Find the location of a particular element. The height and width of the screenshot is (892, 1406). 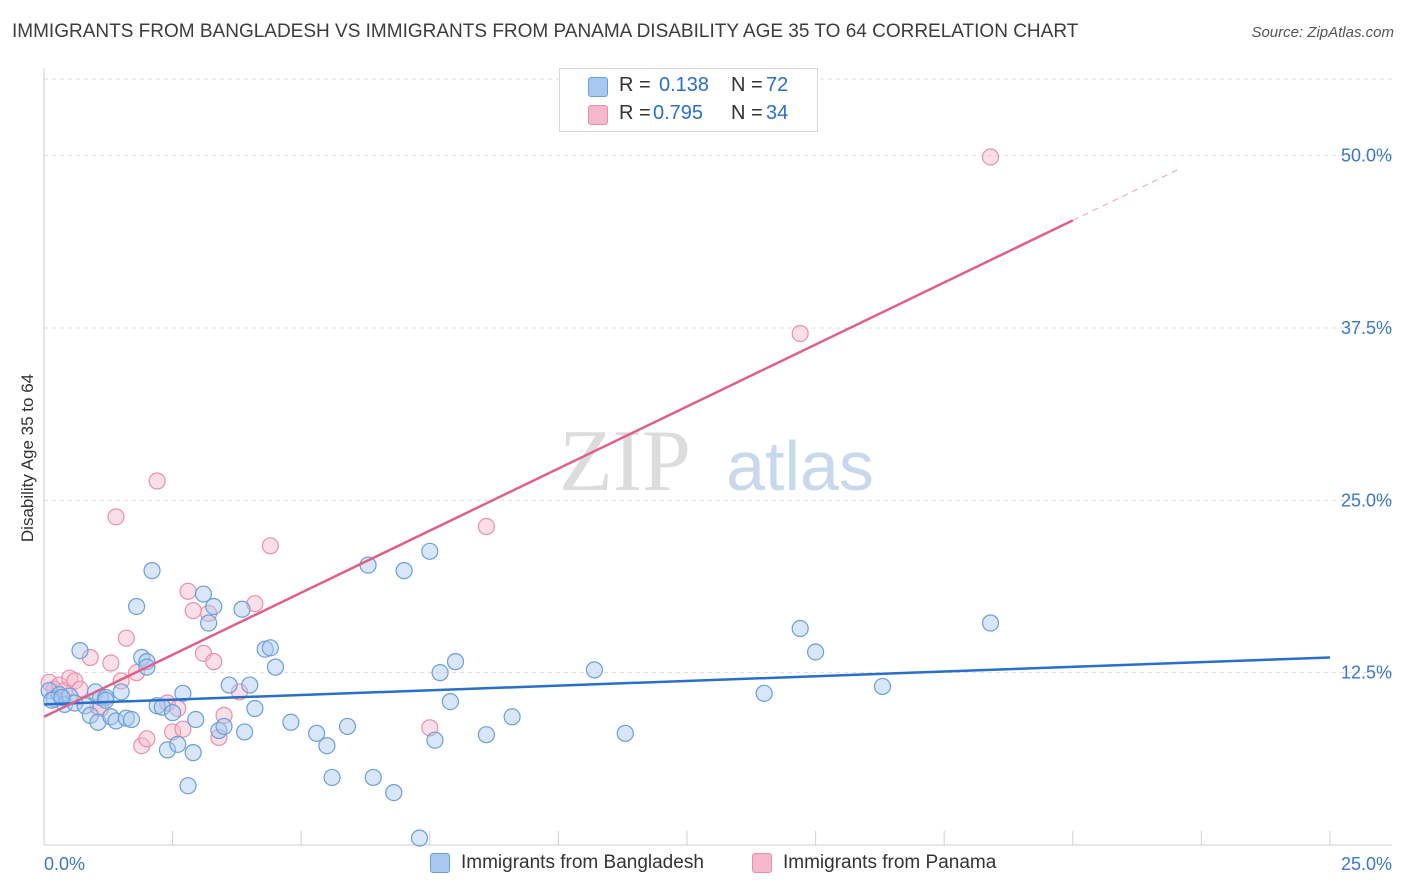

watermark-atlas: atlas is located at coordinates (800, 466).